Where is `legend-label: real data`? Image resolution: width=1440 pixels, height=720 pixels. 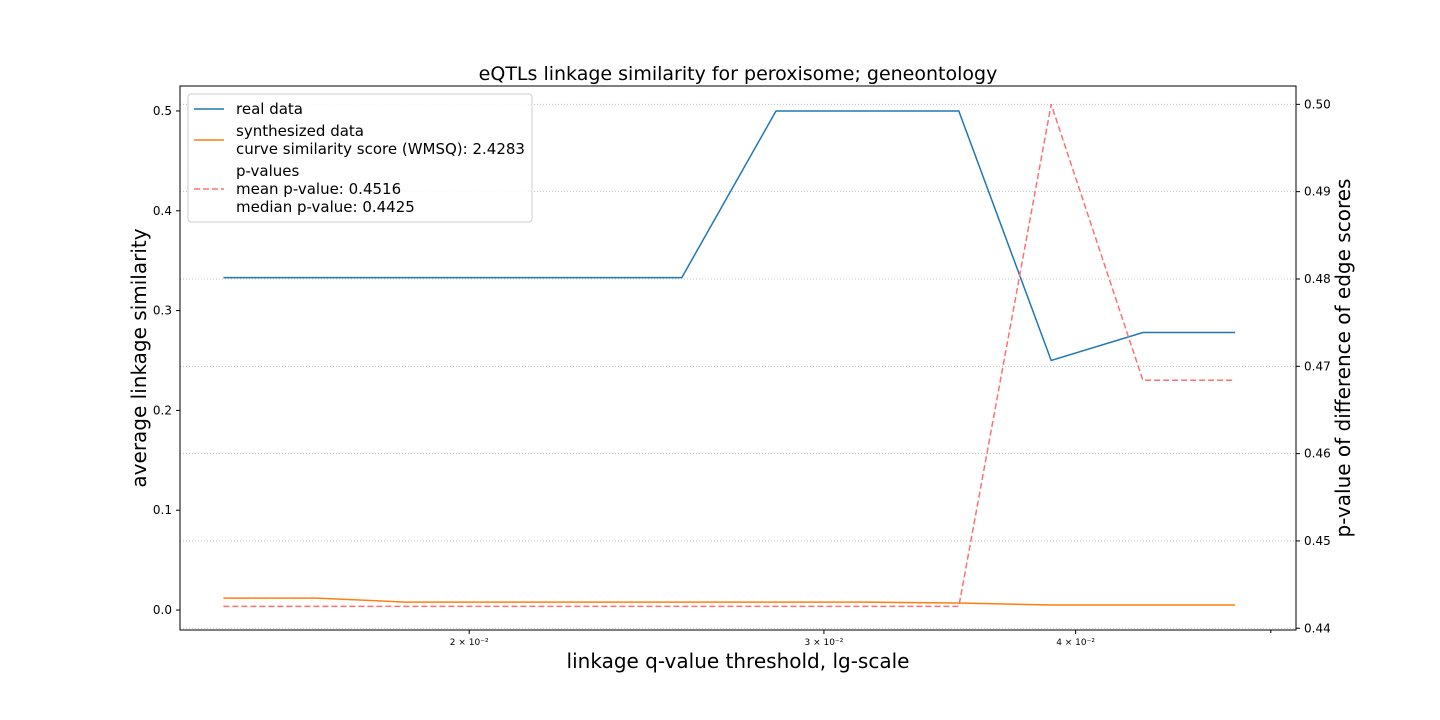
legend-label: real data is located at coordinates (269, 109).